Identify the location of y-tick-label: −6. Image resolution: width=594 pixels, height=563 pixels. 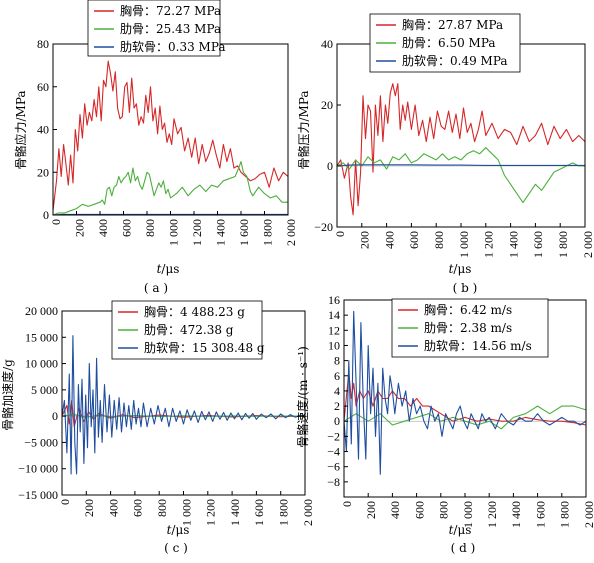
(333, 467).